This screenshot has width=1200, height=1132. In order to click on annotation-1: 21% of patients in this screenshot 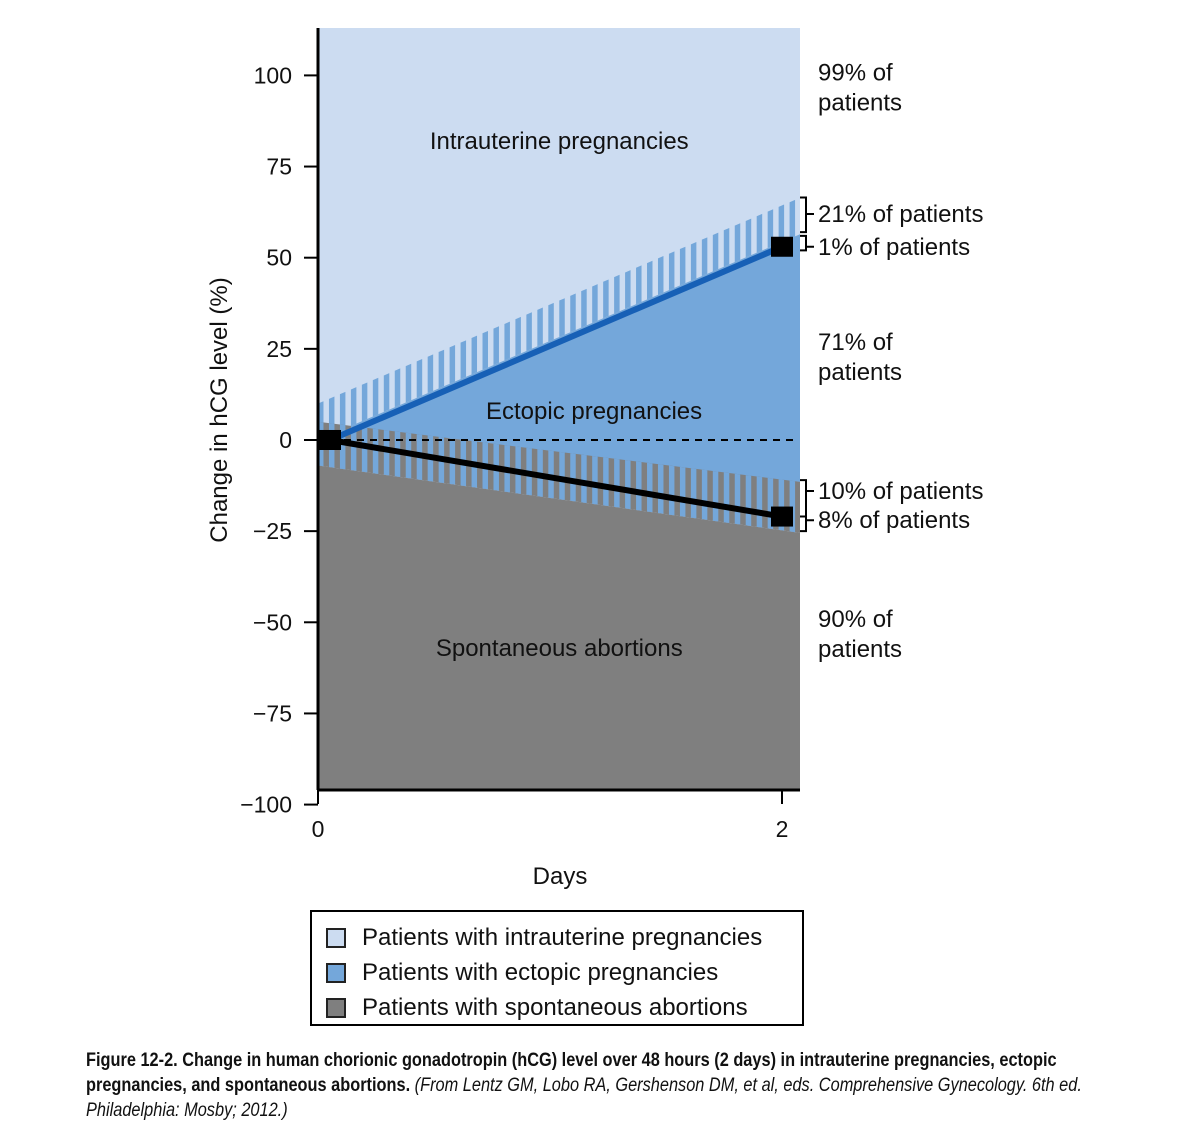, I will do `click(900, 214)`.